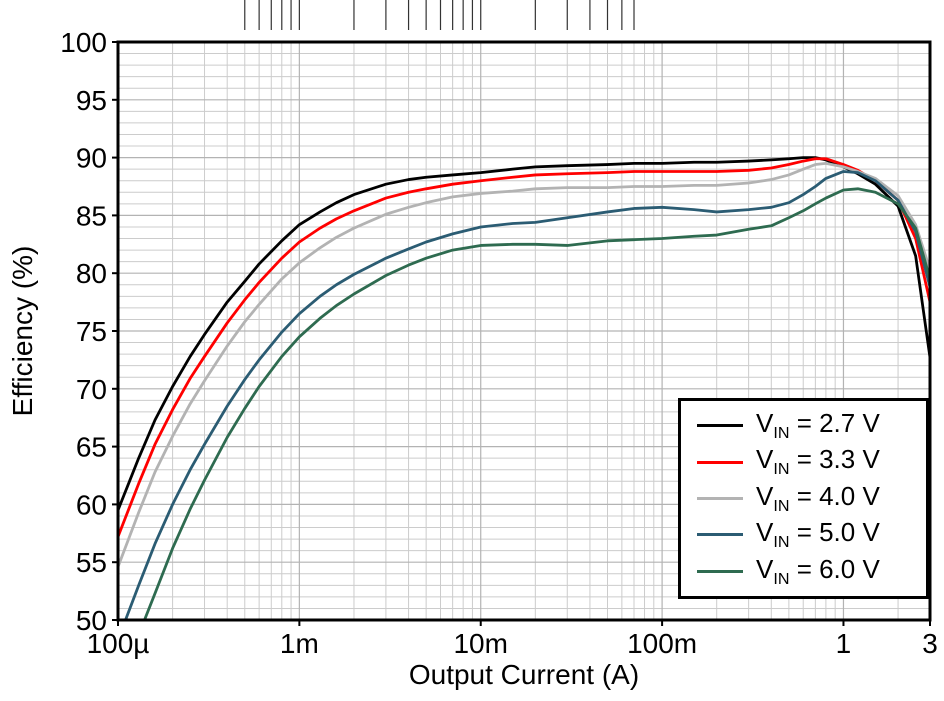  What do you see at coordinates (91, 447) in the screenshot?
I see `y-tick-label: 65` at bounding box center [91, 447].